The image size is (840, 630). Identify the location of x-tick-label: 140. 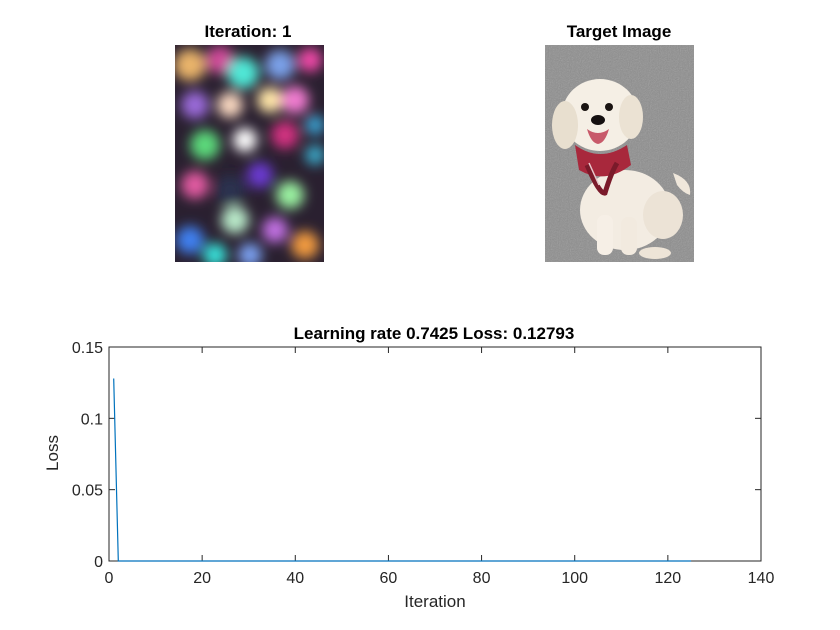
(761, 578).